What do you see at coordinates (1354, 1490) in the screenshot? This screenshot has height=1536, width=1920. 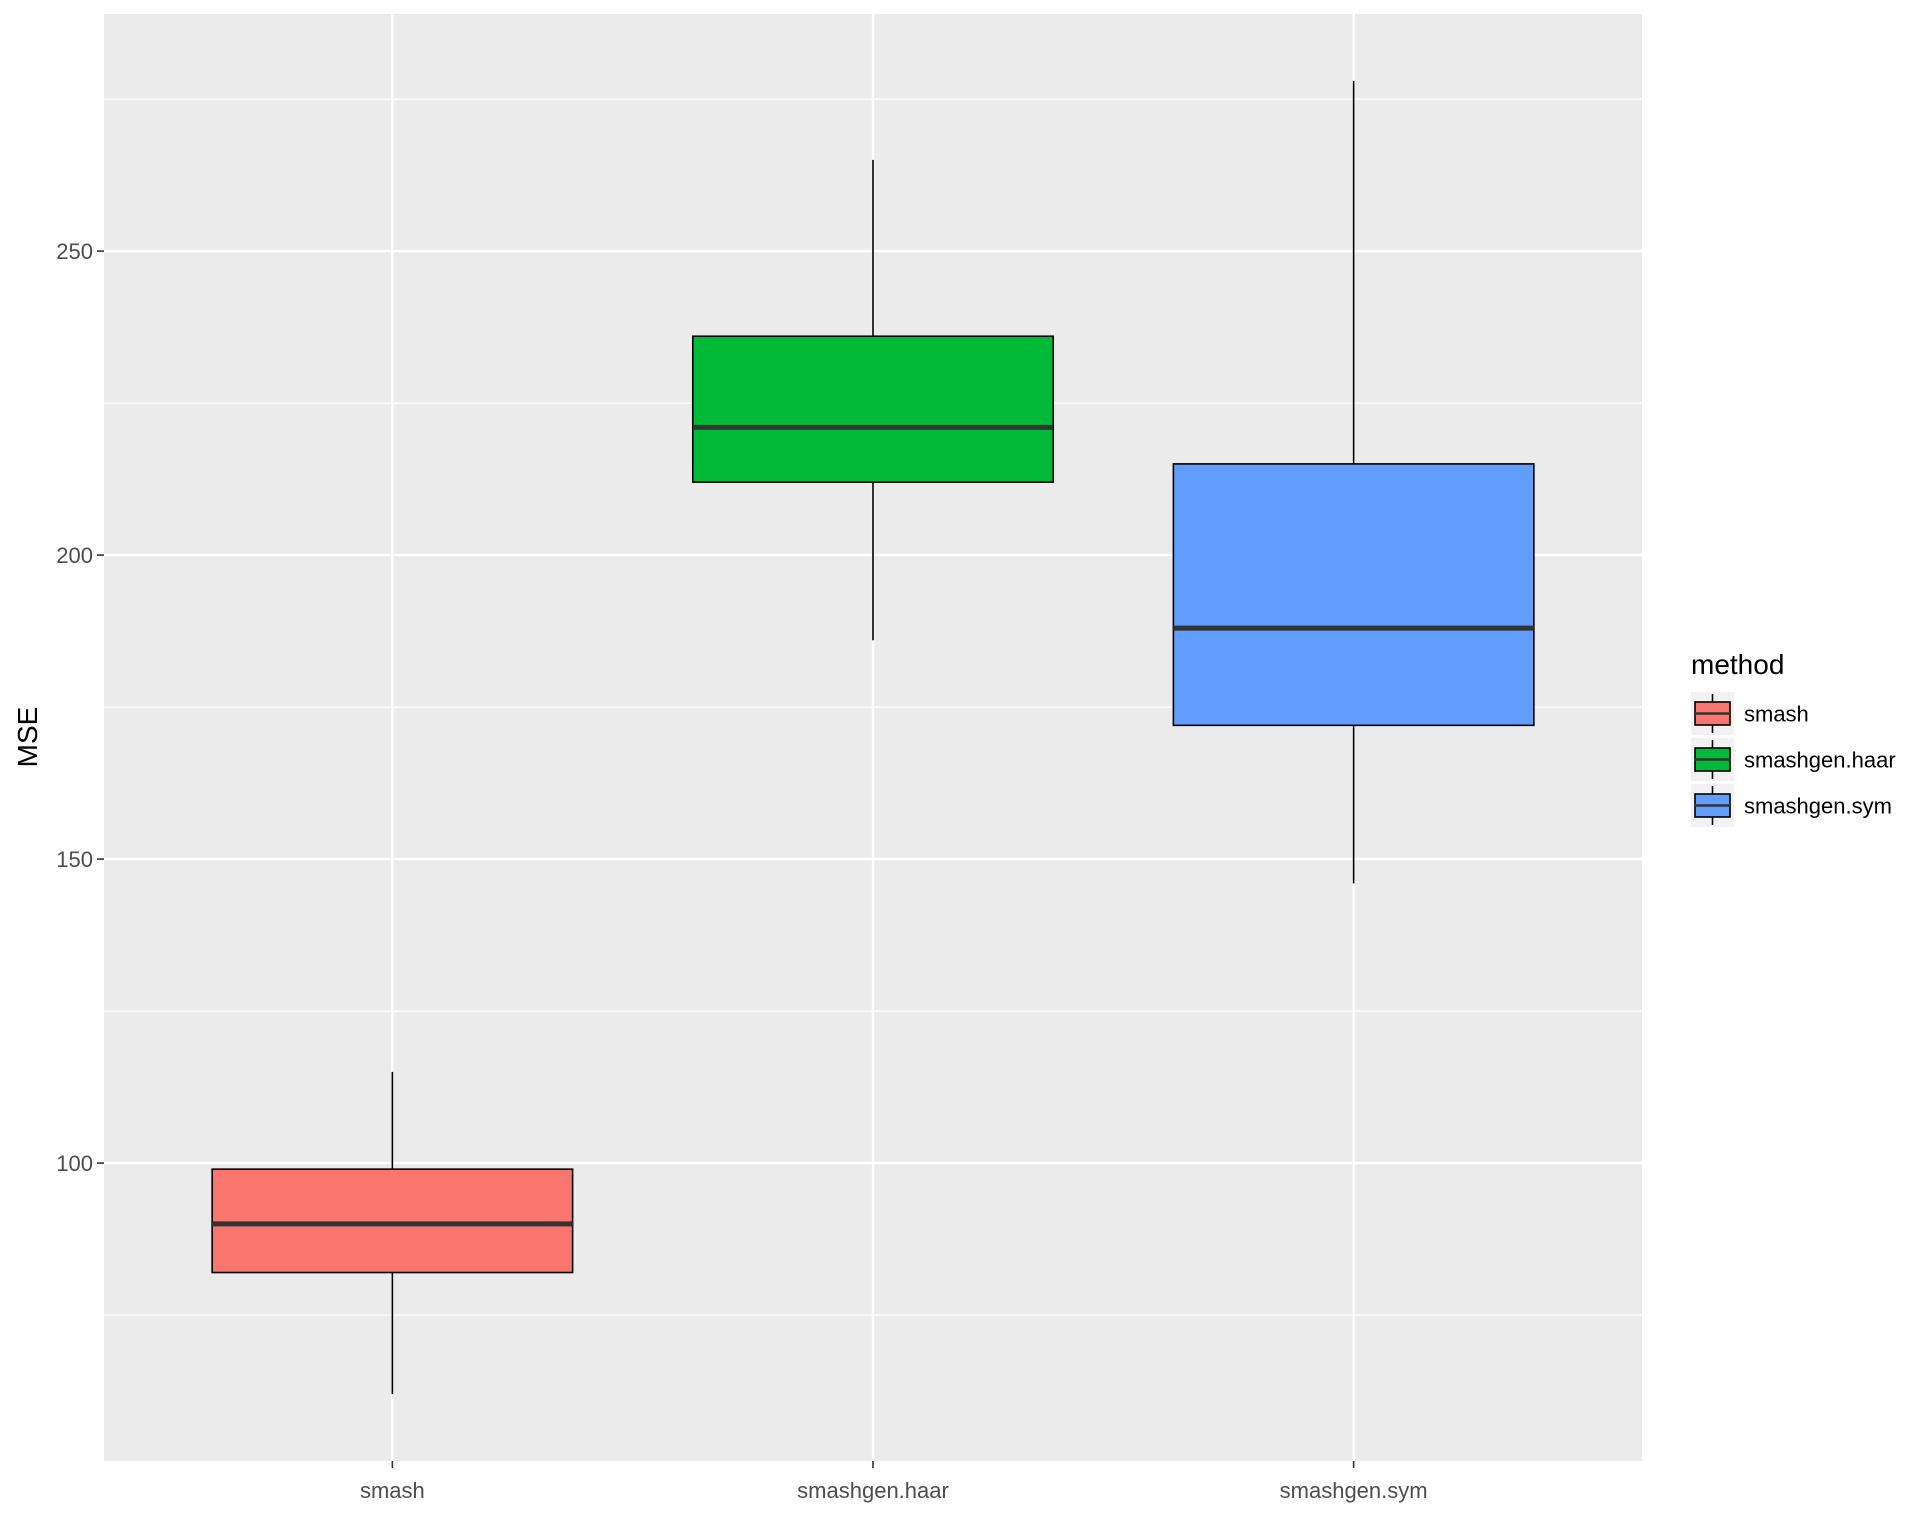 I see `x-tick-label: smashgen.sym` at bounding box center [1354, 1490].